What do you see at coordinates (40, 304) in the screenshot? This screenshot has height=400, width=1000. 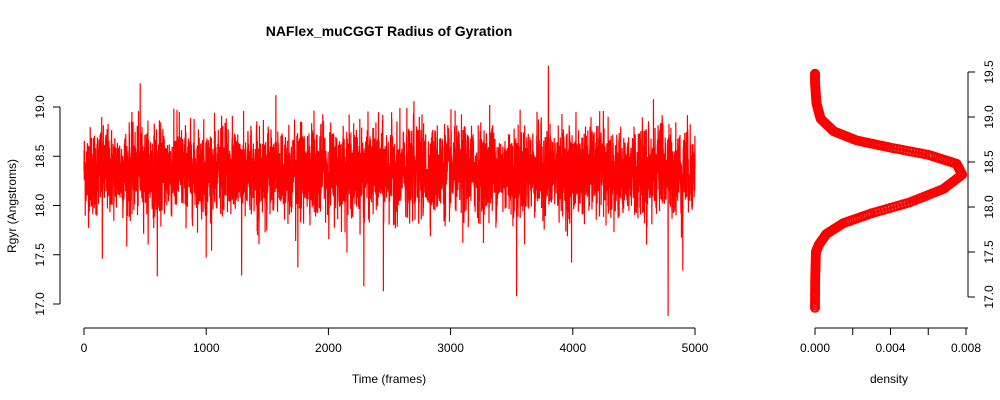 I see `y-tick-label: 17.0` at bounding box center [40, 304].